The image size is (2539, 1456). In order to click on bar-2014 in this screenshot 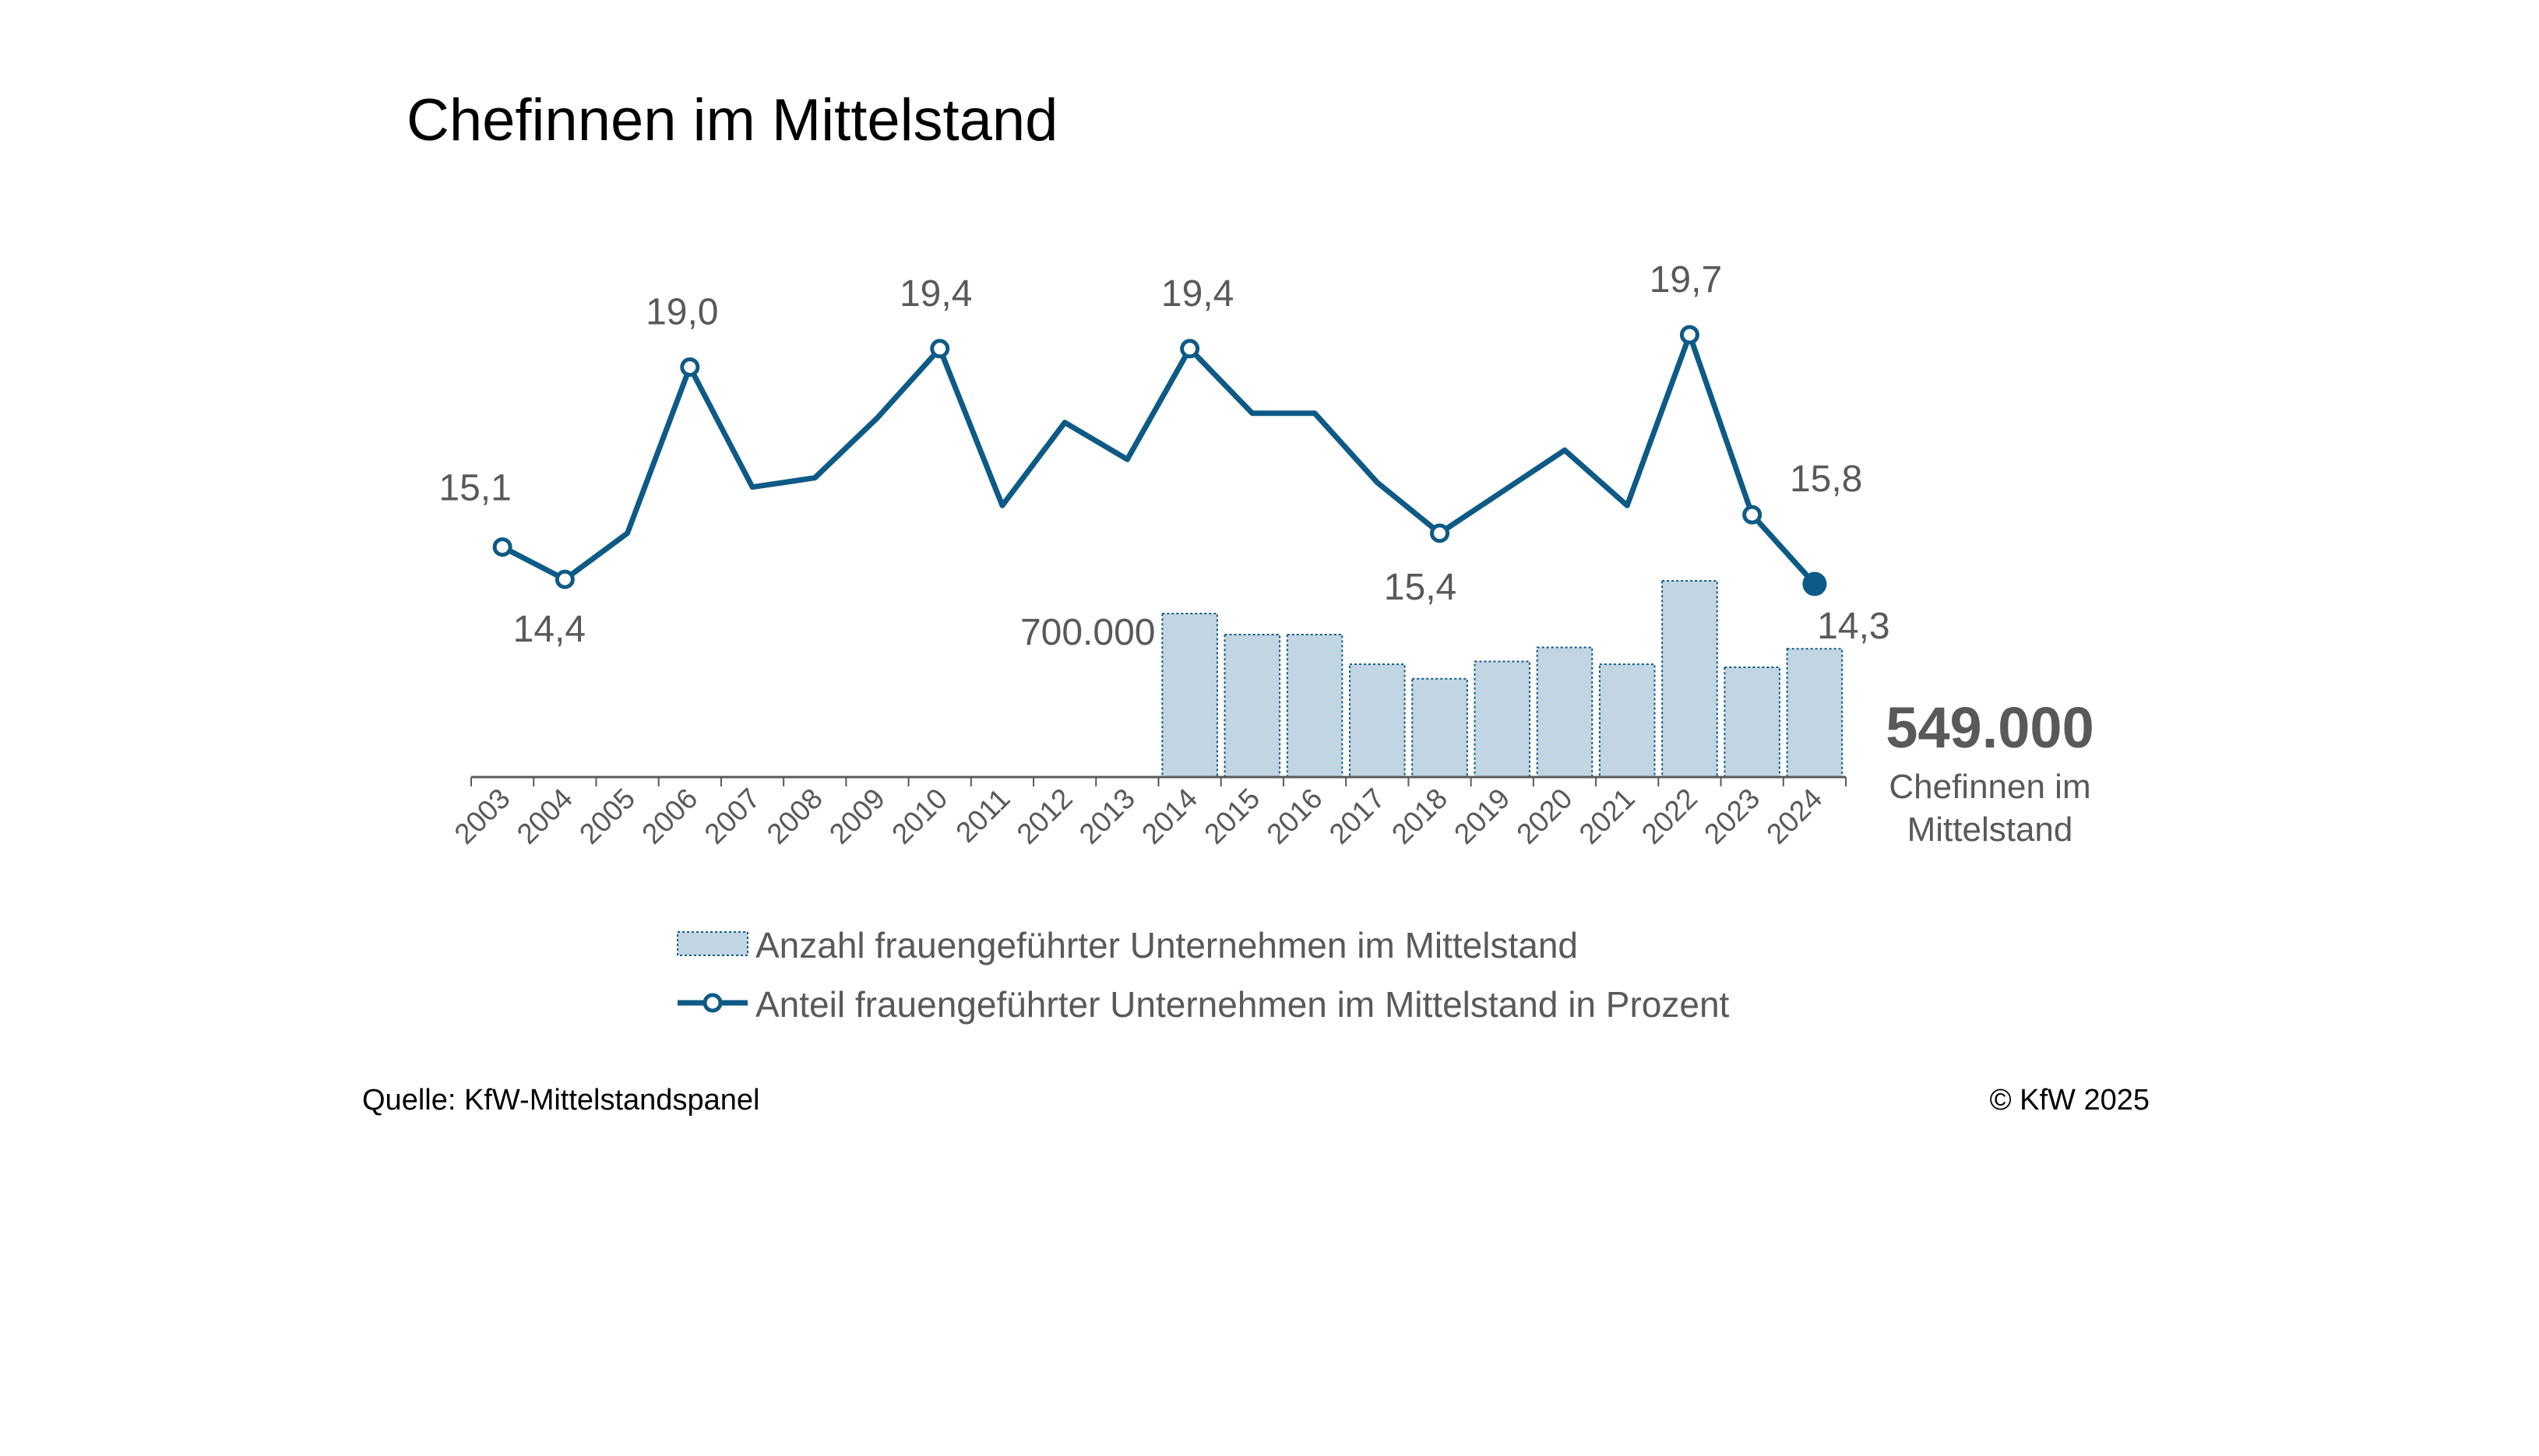, I will do `click(1189, 695)`.